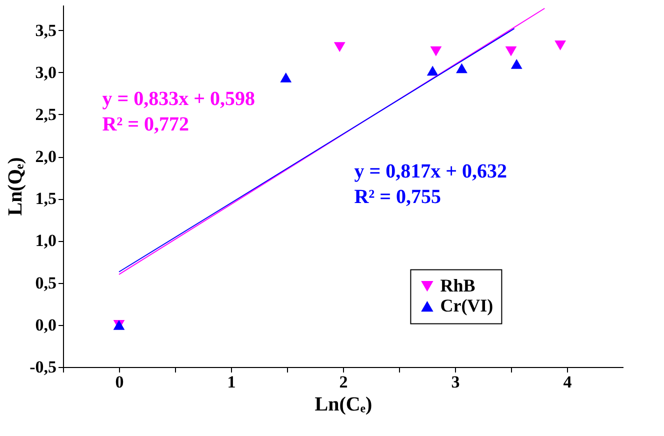 This screenshot has height=436, width=664. Describe the element at coordinates (567, 382) in the screenshot. I see `x-tick-label: 4` at that location.